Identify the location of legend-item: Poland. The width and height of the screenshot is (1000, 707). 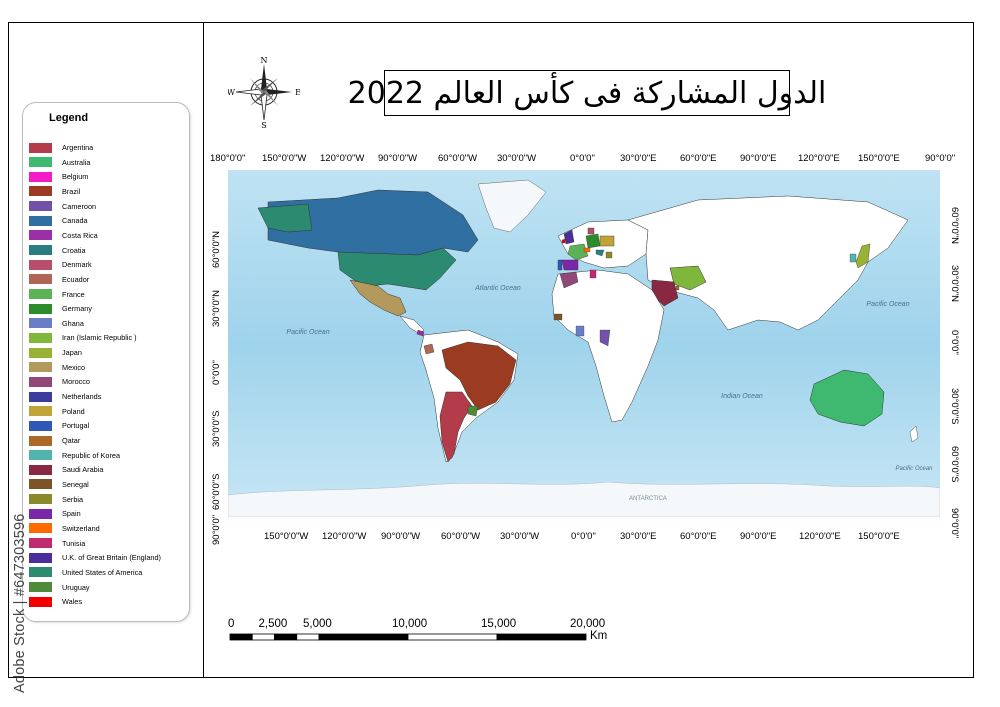
(57, 411).